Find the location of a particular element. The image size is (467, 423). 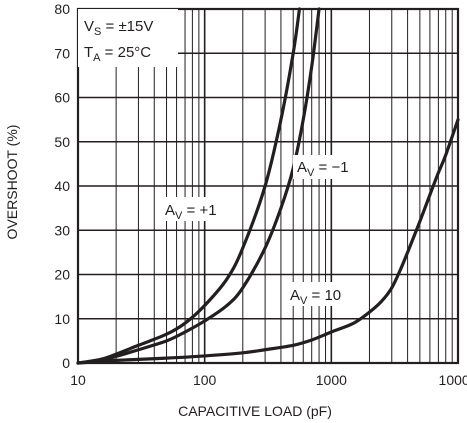

y-tick-label: 60 is located at coordinates (62, 98).